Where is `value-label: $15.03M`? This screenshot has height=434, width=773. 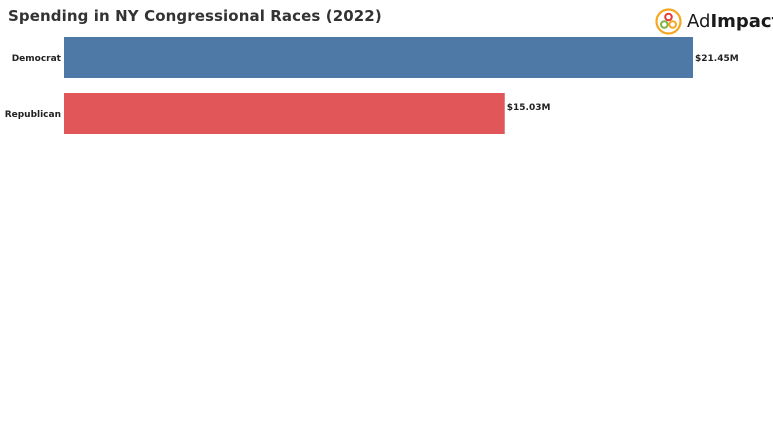 value-label: $15.03M is located at coordinates (529, 108).